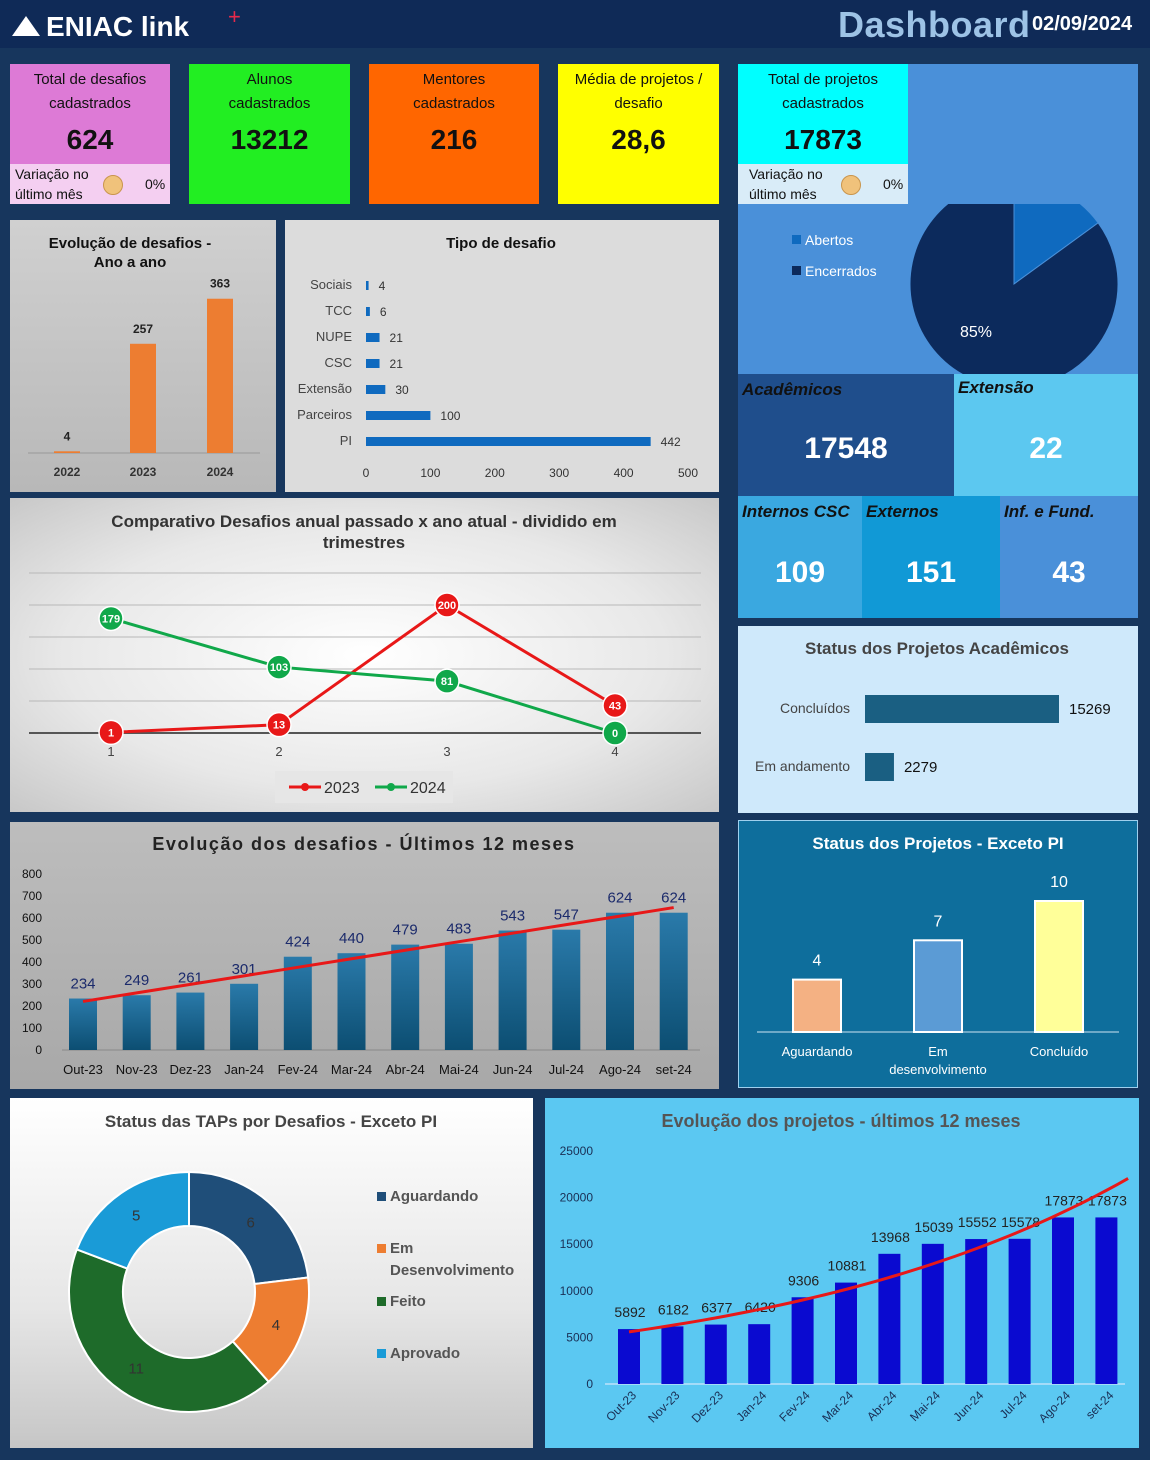 The width and height of the screenshot is (1150, 1460). What do you see at coordinates (32, 874) in the screenshot?
I see `tick-label: 800` at bounding box center [32, 874].